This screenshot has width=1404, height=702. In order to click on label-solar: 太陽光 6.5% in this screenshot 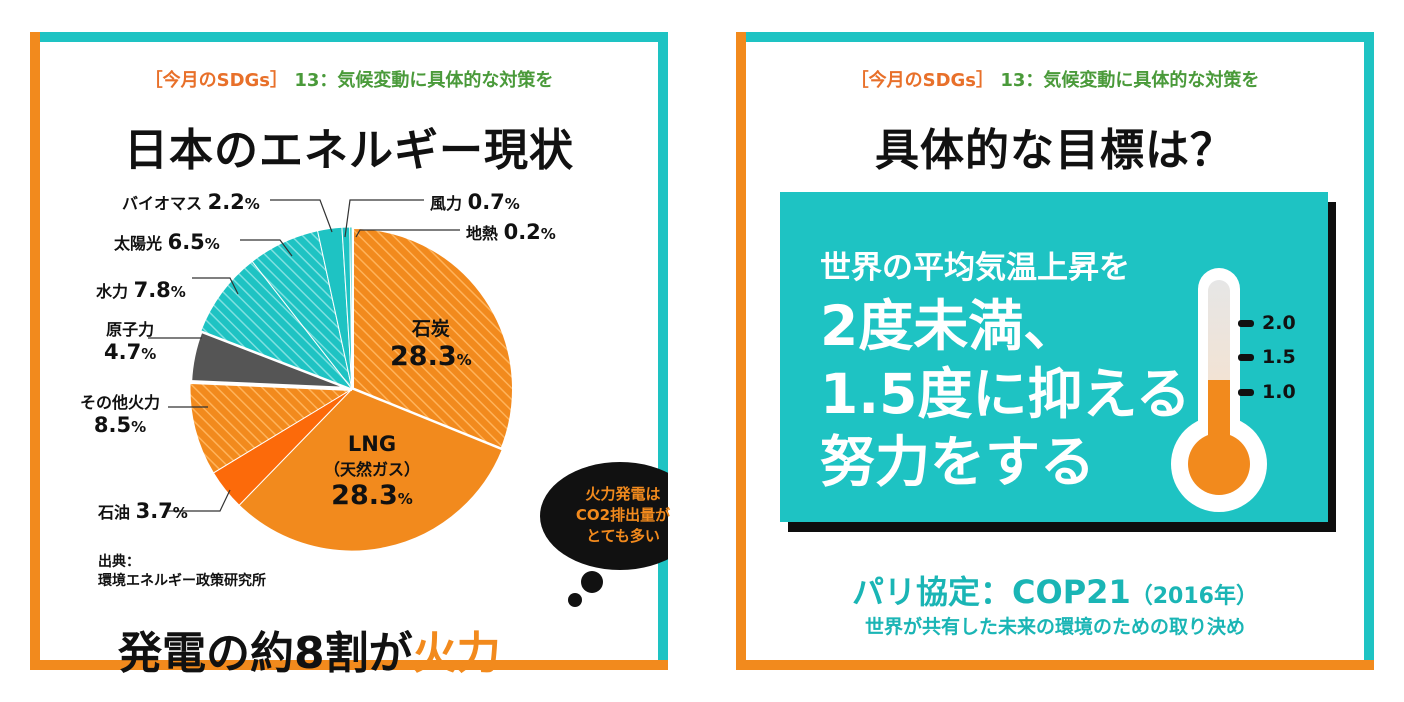, I will do `click(167, 242)`.